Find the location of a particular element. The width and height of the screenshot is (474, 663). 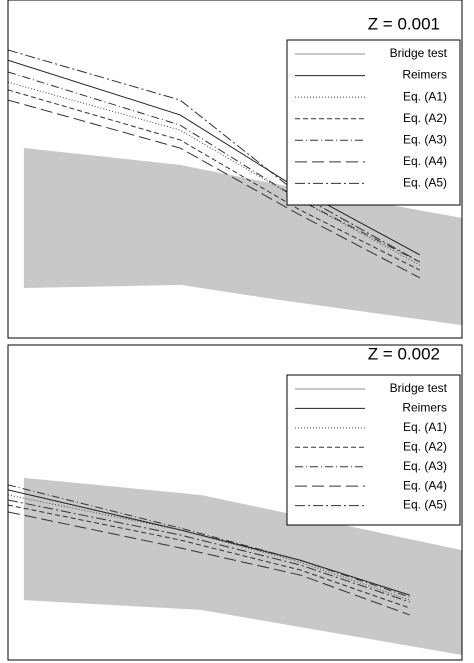

chart-title: Z = 0.002 is located at coordinates (404, 353).